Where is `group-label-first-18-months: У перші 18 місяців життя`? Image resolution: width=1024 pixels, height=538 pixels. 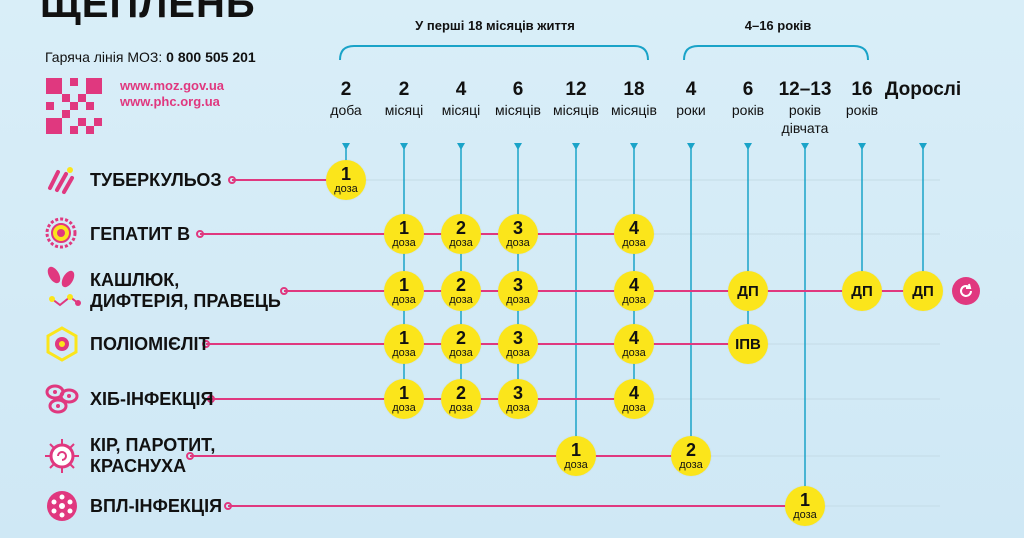
group-label-first-18-months: У перші 18 місяців життя is located at coordinates (495, 25).